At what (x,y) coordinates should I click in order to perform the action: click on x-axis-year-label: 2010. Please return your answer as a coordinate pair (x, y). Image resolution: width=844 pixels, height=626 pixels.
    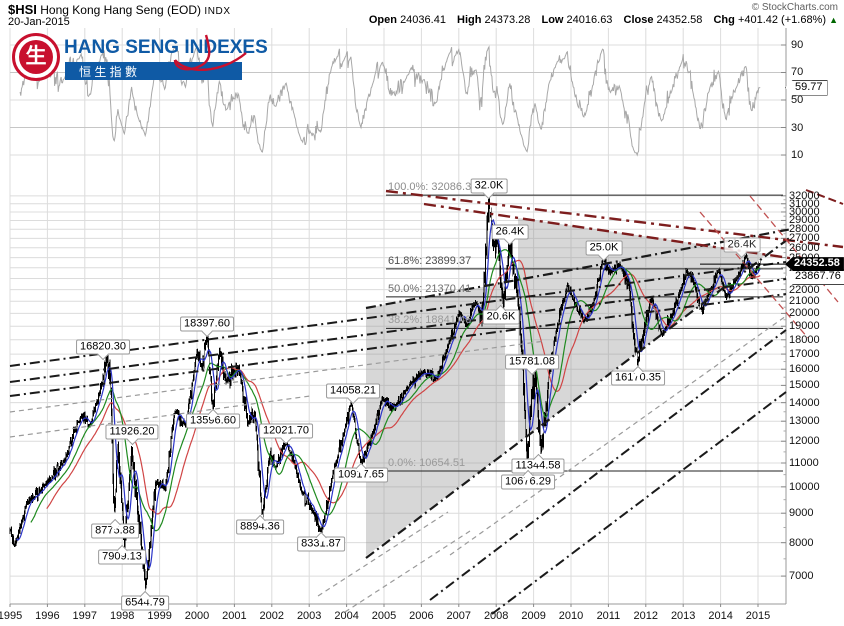
    Looking at the image, I should click on (571, 616).